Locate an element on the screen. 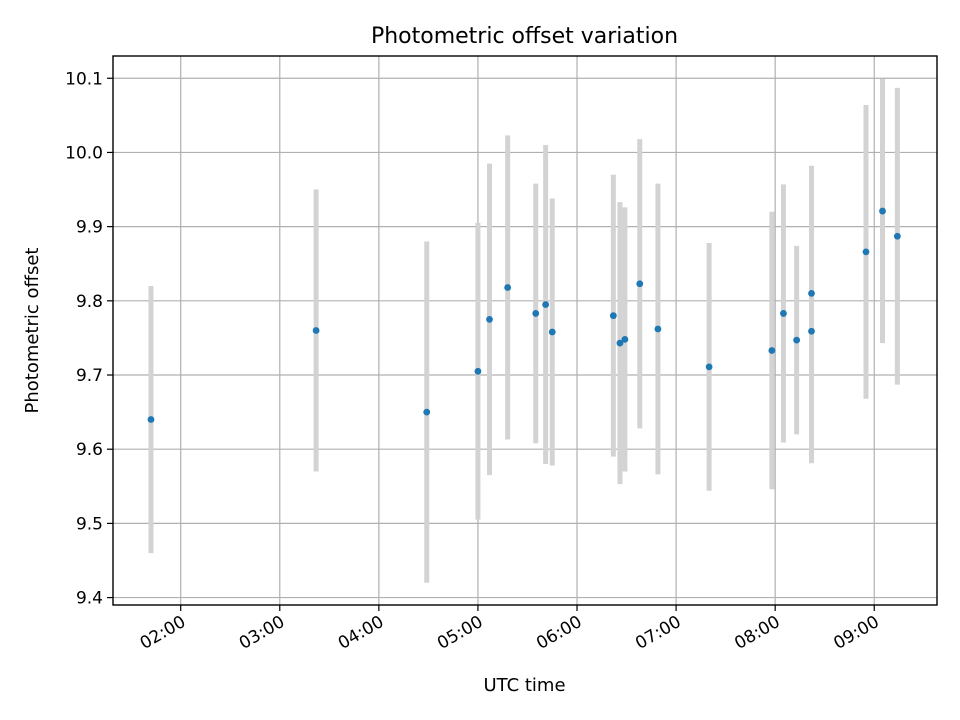  y-axis-ticks: 9.4 9.5 9.6 9.7 9.8 9.9 10.0 10.1 is located at coordinates (89, 339).